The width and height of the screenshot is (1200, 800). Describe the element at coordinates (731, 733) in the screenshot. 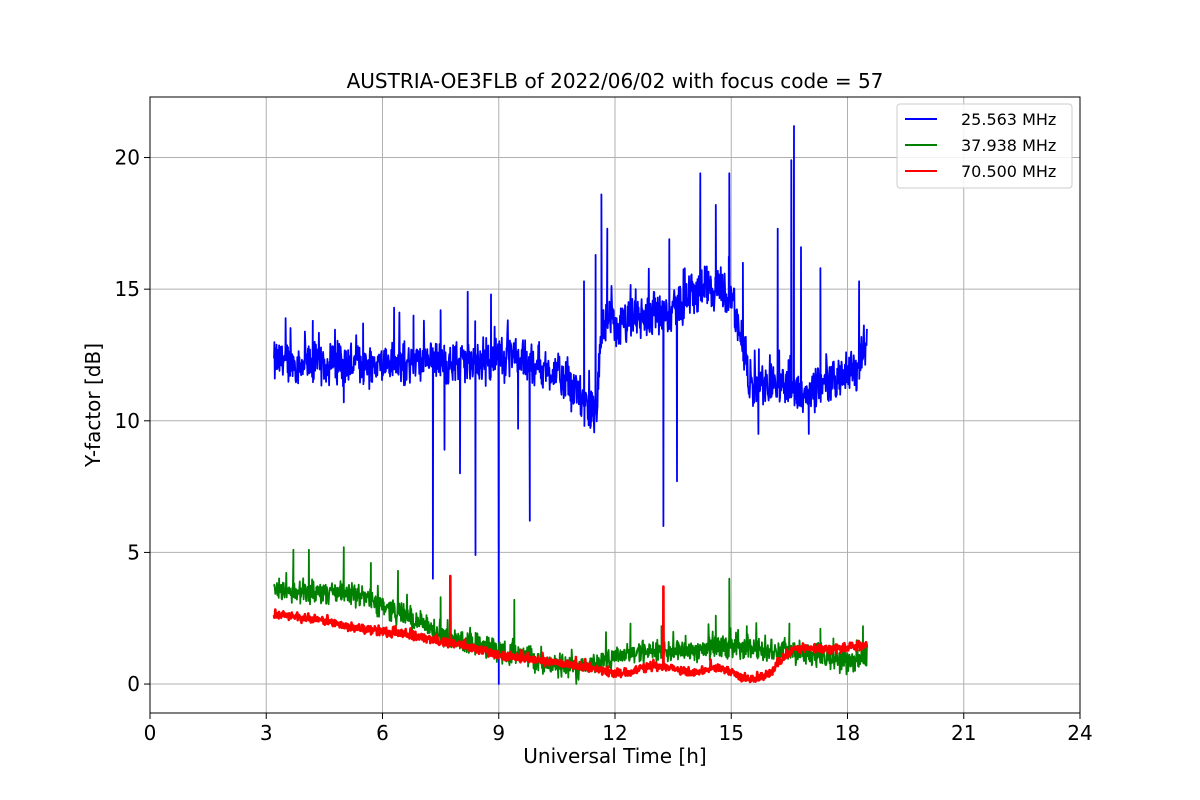

I see `x-tick-label: 15` at that location.